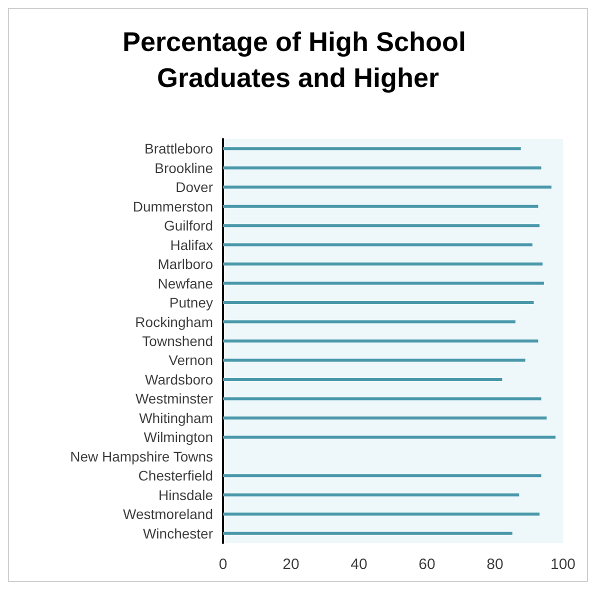 The height and width of the screenshot is (590, 596). What do you see at coordinates (184, 168) in the screenshot?
I see `y-tick-label: Brookline` at bounding box center [184, 168].